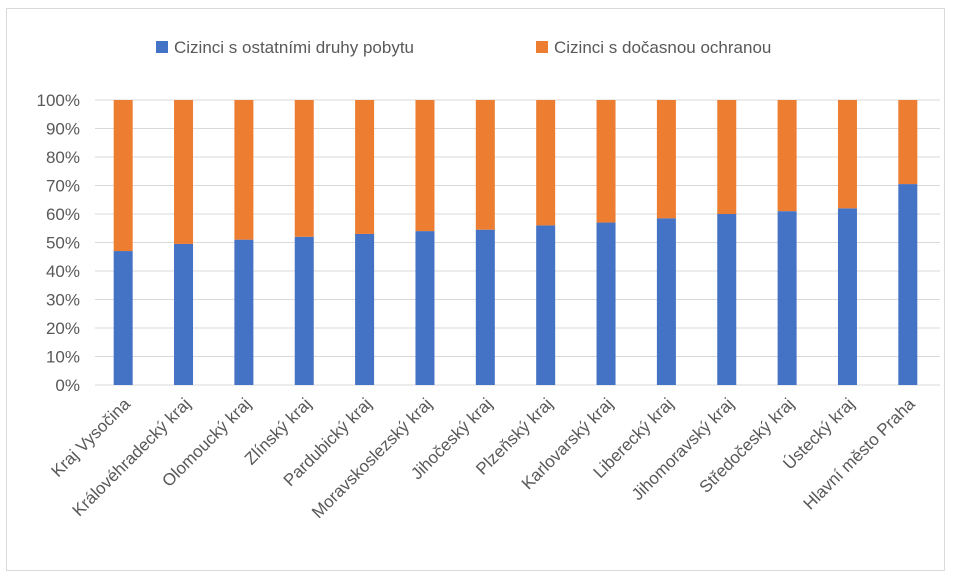 This screenshot has width=954, height=578. Describe the element at coordinates (58, 100) in the screenshot. I see `y-tick-label: 100%` at that location.